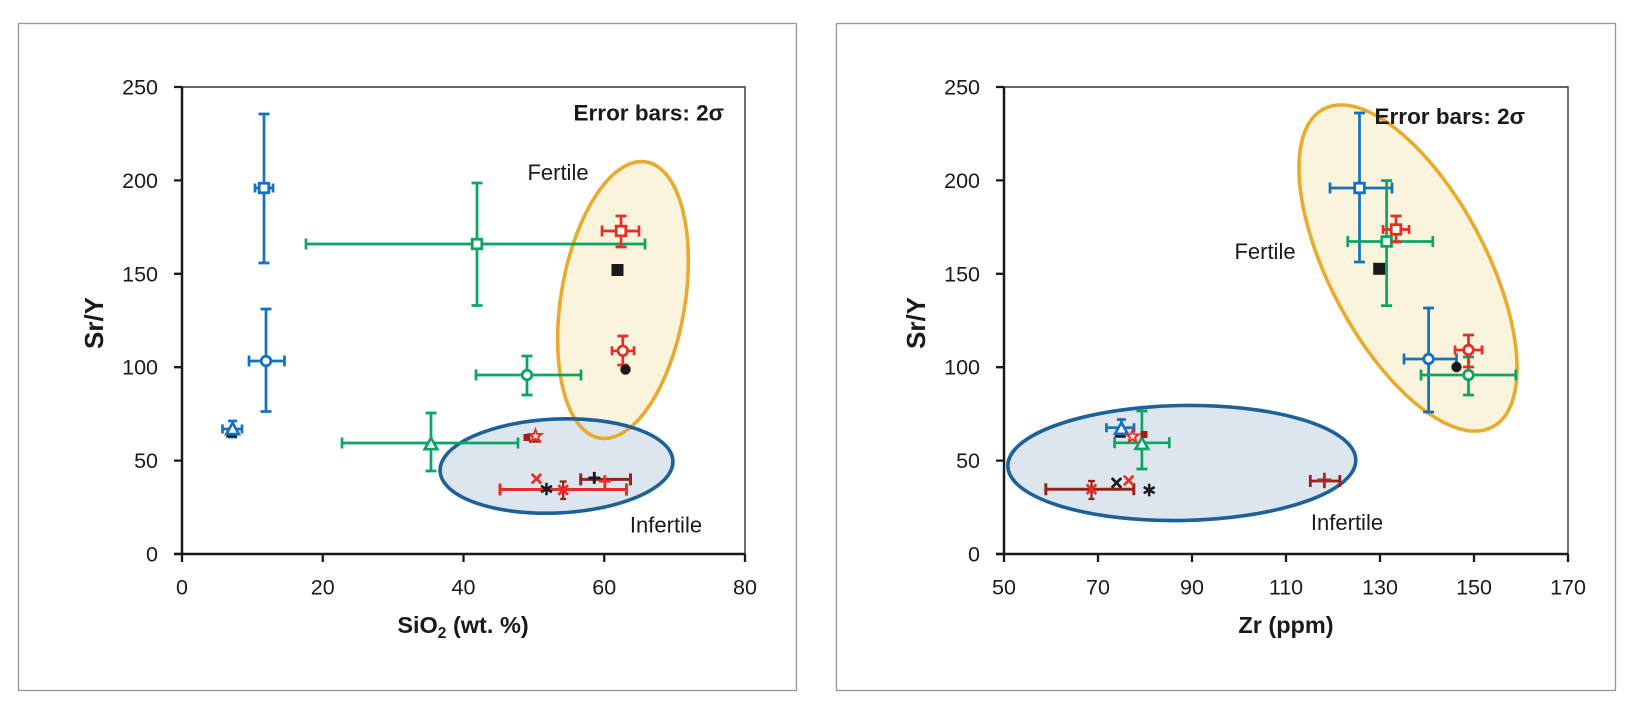  Describe the element at coordinates (1380, 588) in the screenshot. I see `svg-text: 130` at that location.